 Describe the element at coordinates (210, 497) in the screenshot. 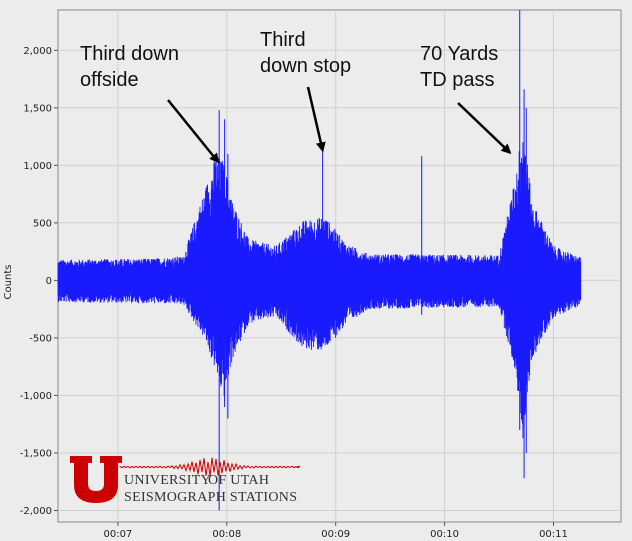

I see `logo-seismograph-stations-text: SEISMOGRAPH STATIONS` at that location.